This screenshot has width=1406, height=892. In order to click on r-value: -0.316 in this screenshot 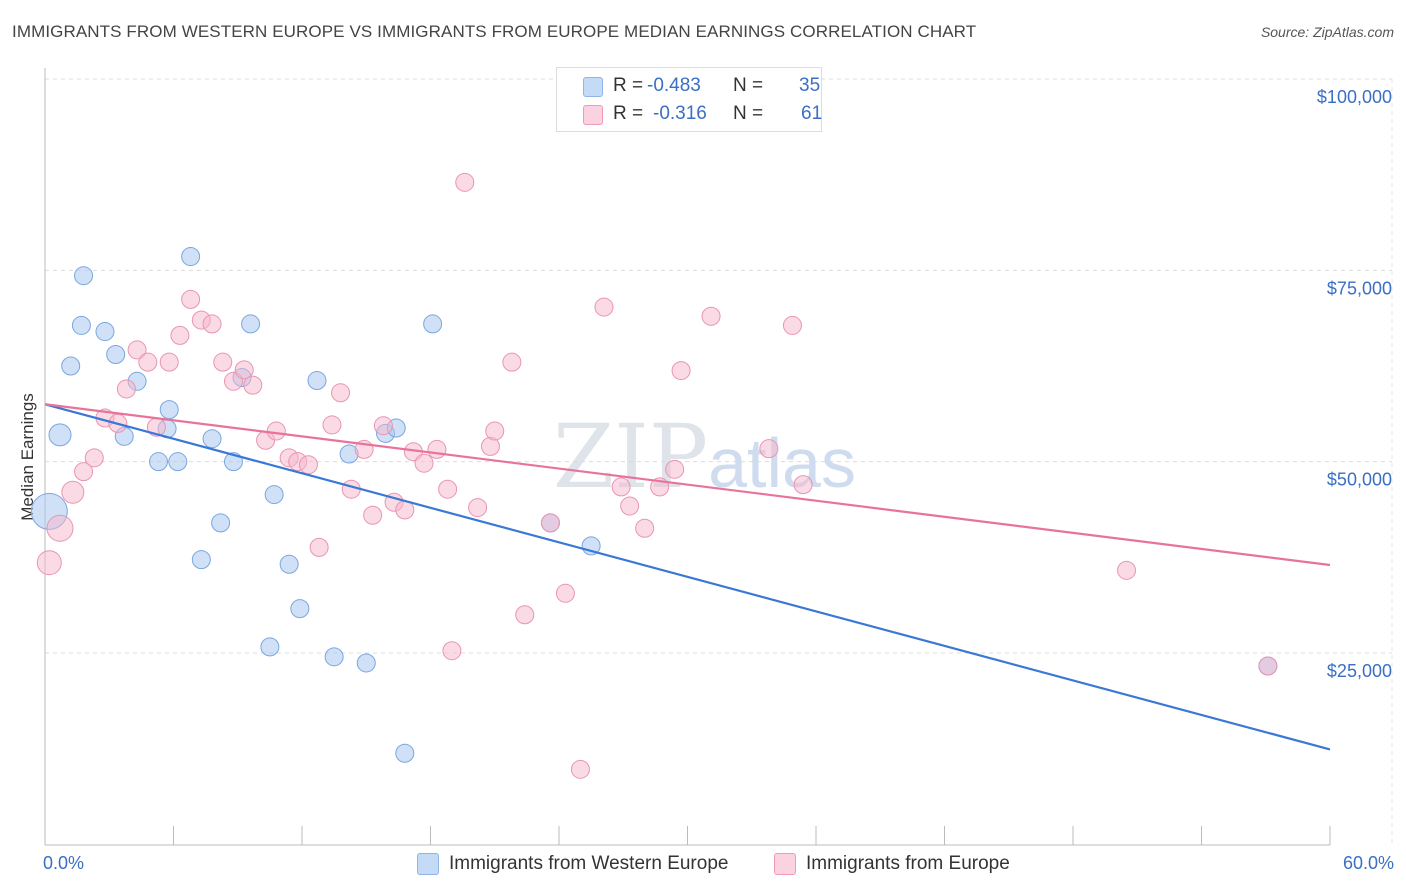, I will do `click(680, 113)`.